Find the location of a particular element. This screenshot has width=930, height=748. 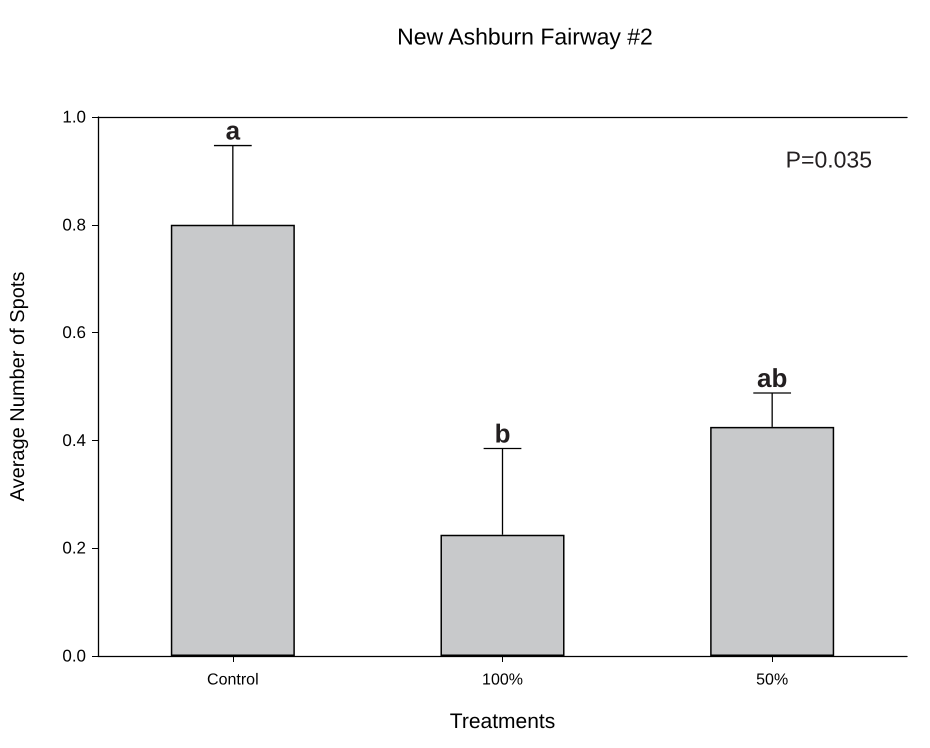

annotation: b is located at coordinates (502, 433).